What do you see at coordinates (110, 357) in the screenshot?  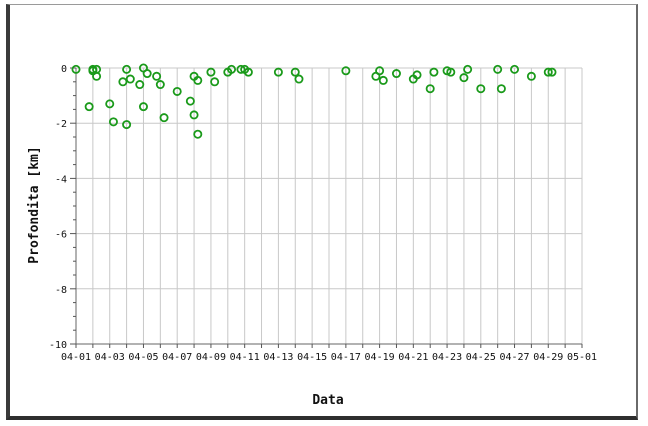 I see `x-tick-label: 04-03` at bounding box center [110, 357].